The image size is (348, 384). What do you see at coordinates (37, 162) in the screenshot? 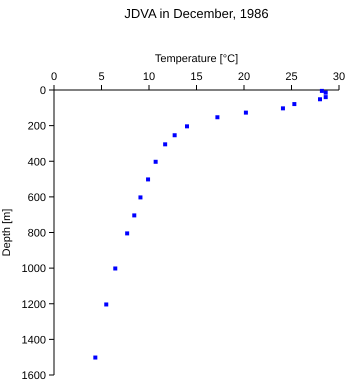
I see `y-tick-label: 400` at bounding box center [37, 162].